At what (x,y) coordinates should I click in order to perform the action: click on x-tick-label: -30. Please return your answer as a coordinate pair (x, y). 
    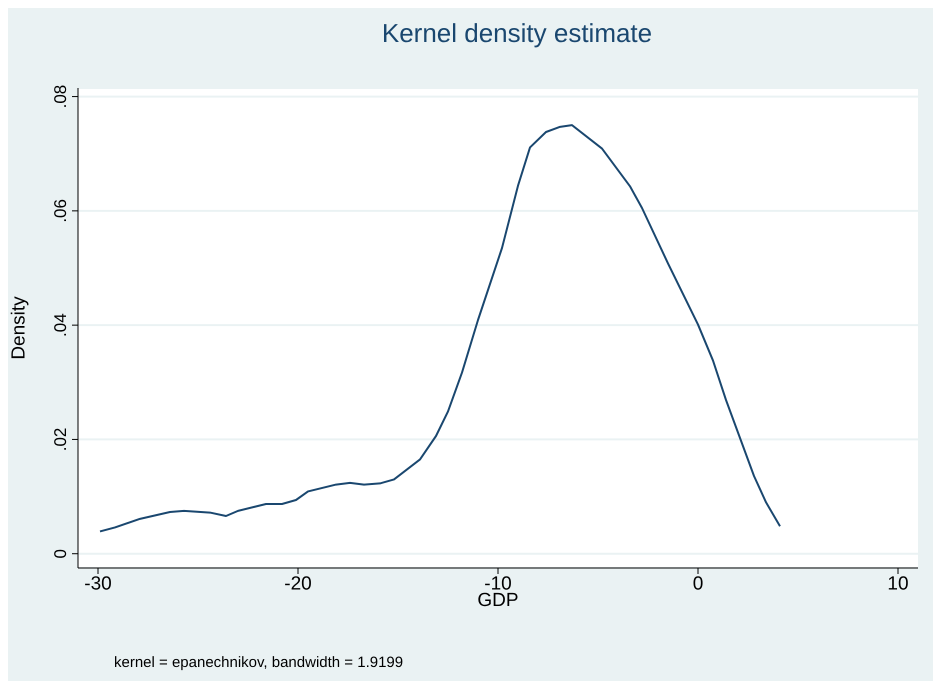
    Looking at the image, I should click on (98, 583).